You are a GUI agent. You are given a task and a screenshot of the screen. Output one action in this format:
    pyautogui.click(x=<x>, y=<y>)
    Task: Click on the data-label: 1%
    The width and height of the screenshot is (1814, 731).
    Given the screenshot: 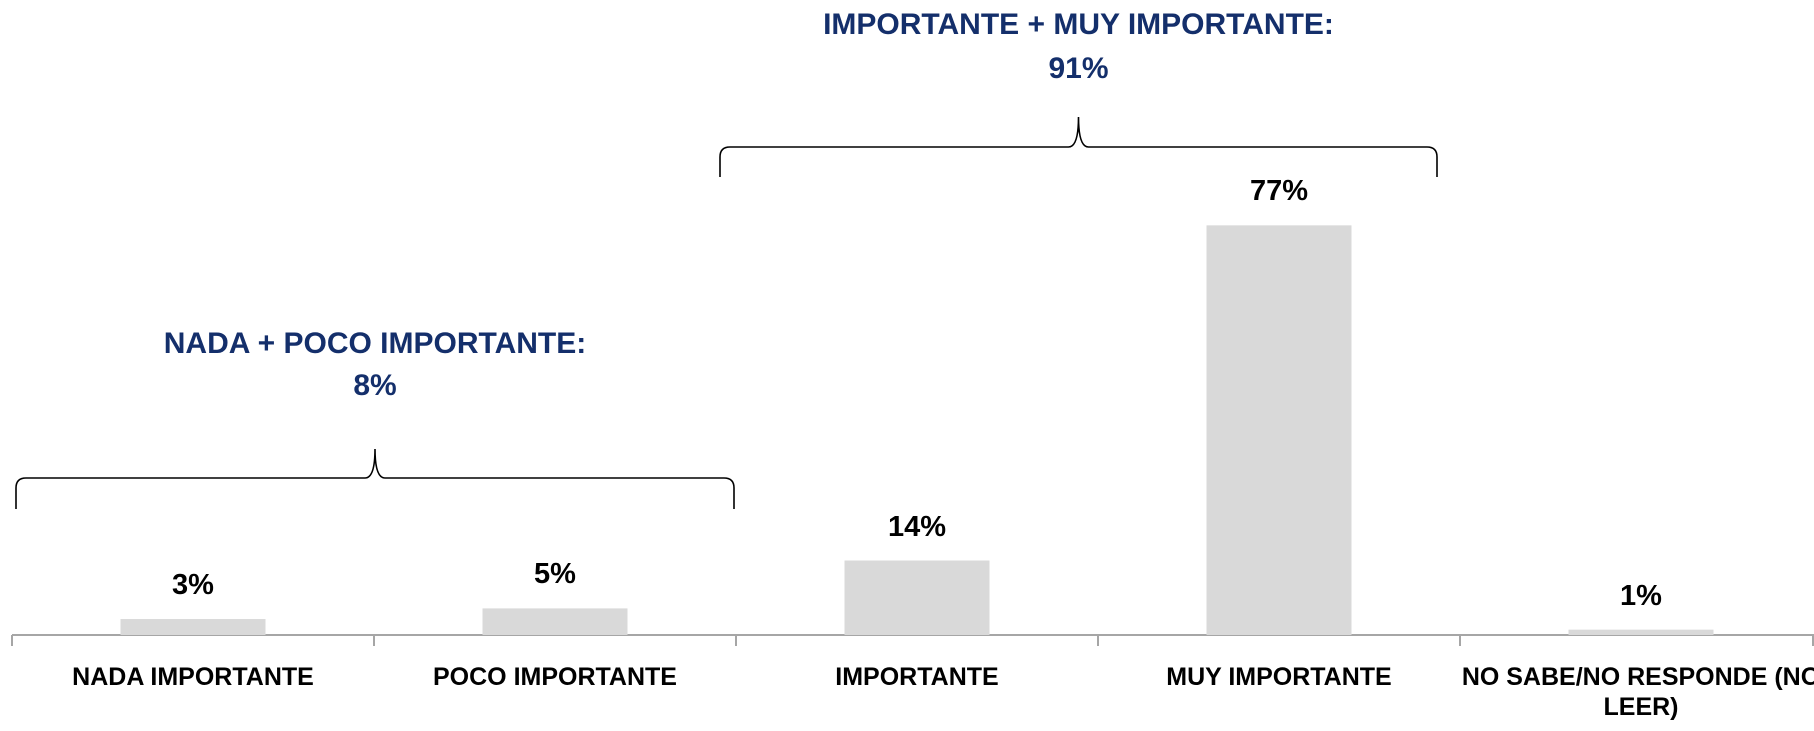 What is the action you would take?
    pyautogui.click(x=1641, y=595)
    